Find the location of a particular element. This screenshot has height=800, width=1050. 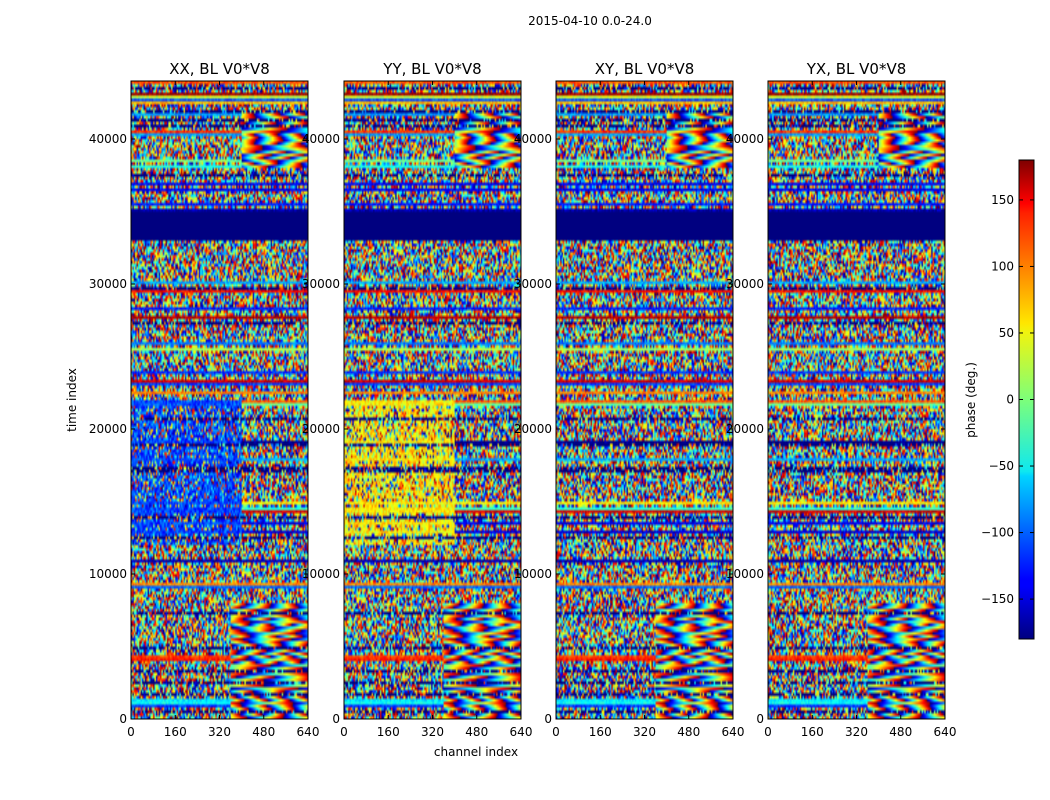

colorbar-tick-label: −50 is located at coordinates (1001, 466).